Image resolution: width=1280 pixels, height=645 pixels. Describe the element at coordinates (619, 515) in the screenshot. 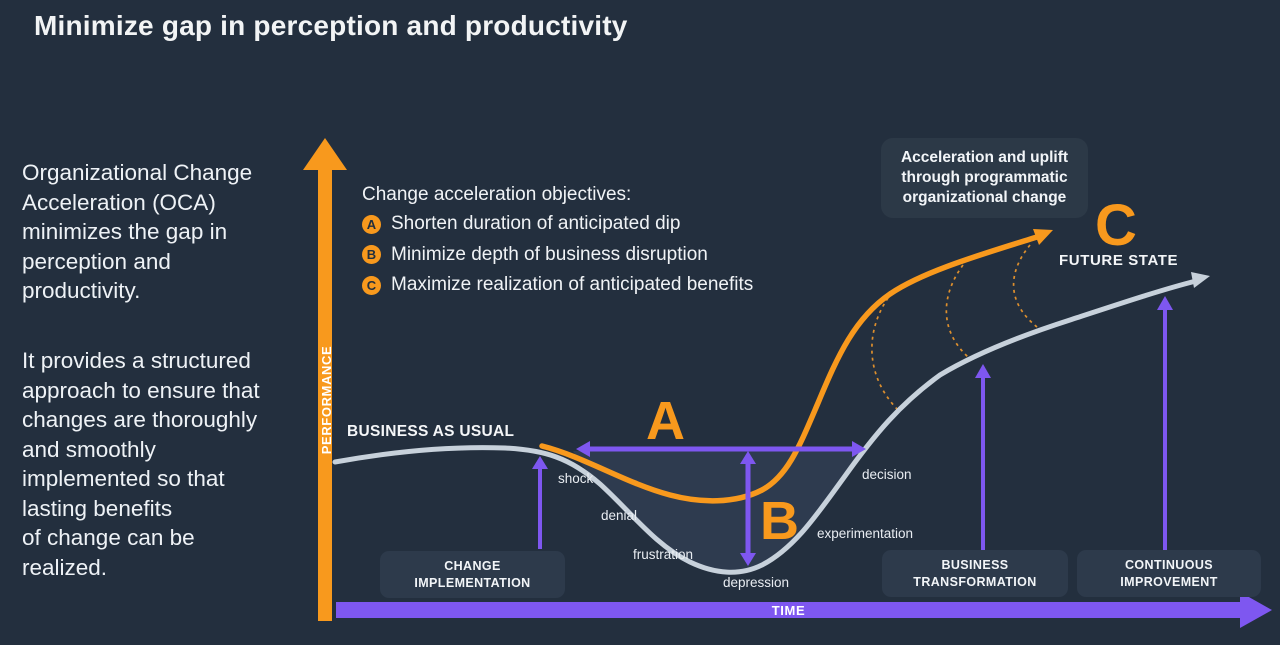

I see `stage-label-denial: denial` at that location.